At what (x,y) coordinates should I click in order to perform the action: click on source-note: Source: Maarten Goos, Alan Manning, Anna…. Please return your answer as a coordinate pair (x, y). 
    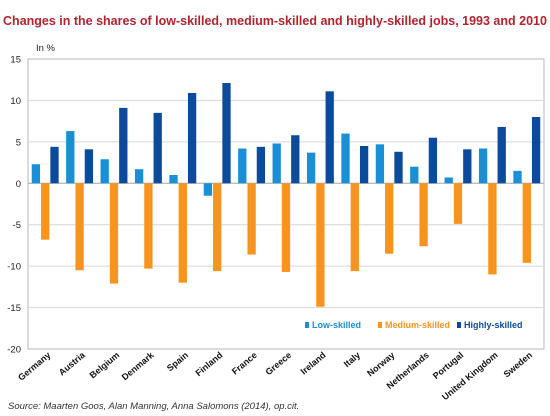
    Looking at the image, I should click on (154, 406).